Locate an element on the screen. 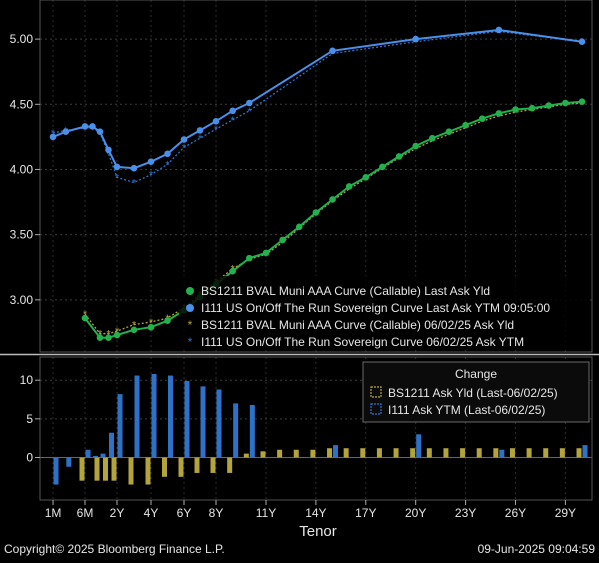 The width and height of the screenshot is (599, 563). copyright-text: Copyright© 2025 Bloomberg Finance L.P. is located at coordinates (114, 549).